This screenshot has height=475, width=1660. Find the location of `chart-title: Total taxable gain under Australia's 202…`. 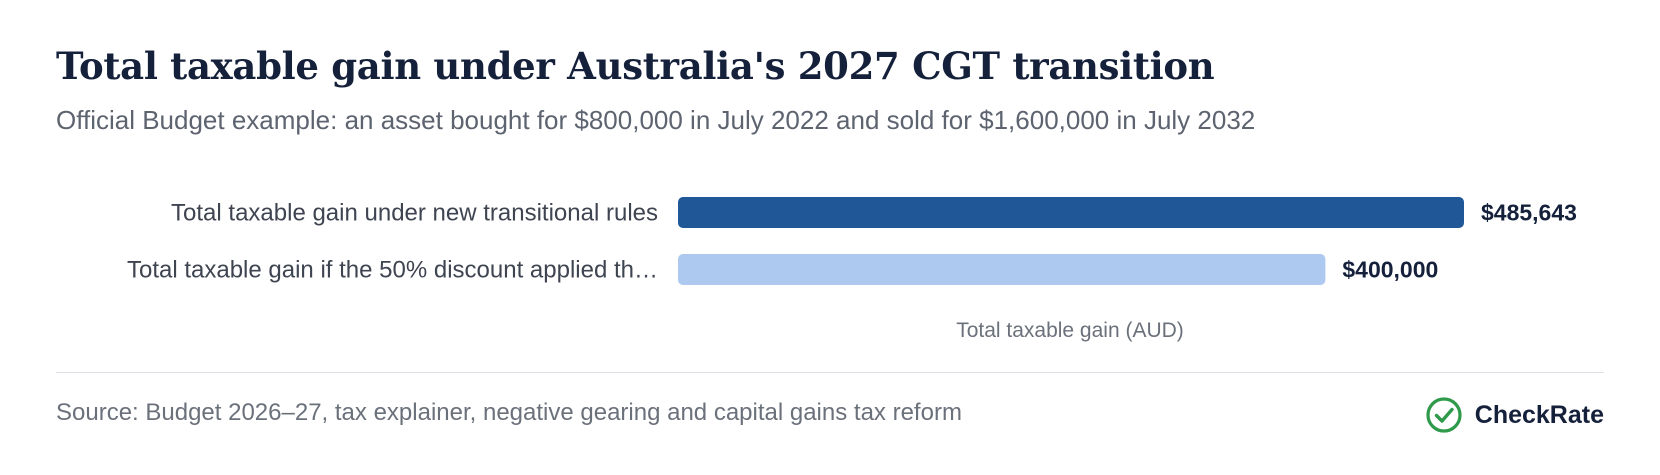

chart-title: Total taxable gain under Australia's 202… is located at coordinates (635, 66).